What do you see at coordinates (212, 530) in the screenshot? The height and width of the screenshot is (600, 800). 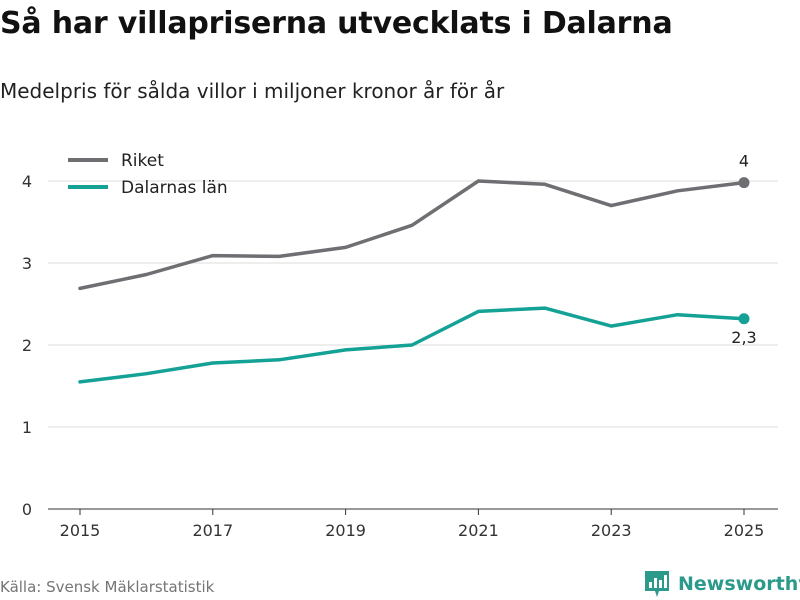 I see `x-tick-label: 2017` at bounding box center [212, 530].